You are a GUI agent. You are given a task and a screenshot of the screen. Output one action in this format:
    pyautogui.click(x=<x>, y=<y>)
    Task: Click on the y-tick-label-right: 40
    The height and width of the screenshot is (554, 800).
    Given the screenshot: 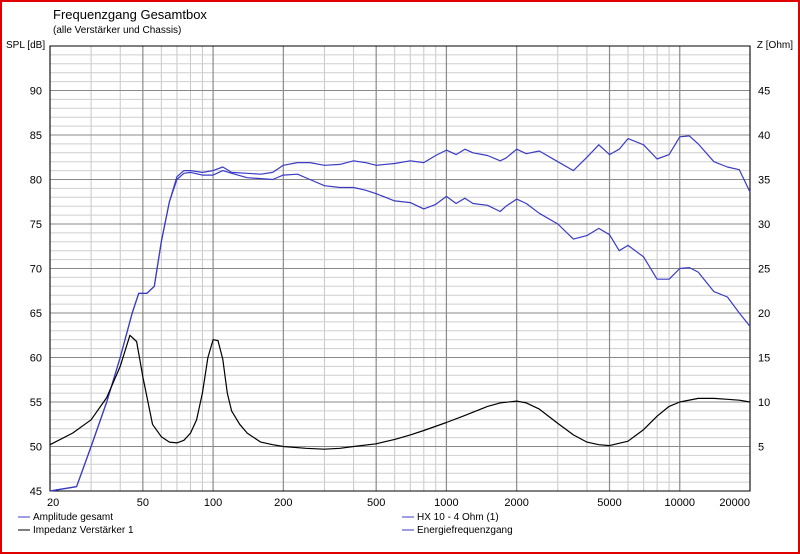 What is the action you would take?
    pyautogui.click(x=764, y=136)
    